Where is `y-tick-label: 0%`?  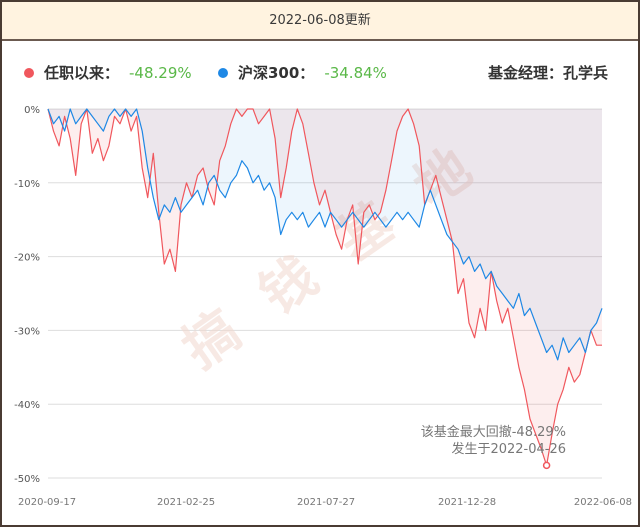 y-tick-label: 0% is located at coordinates (32, 110).